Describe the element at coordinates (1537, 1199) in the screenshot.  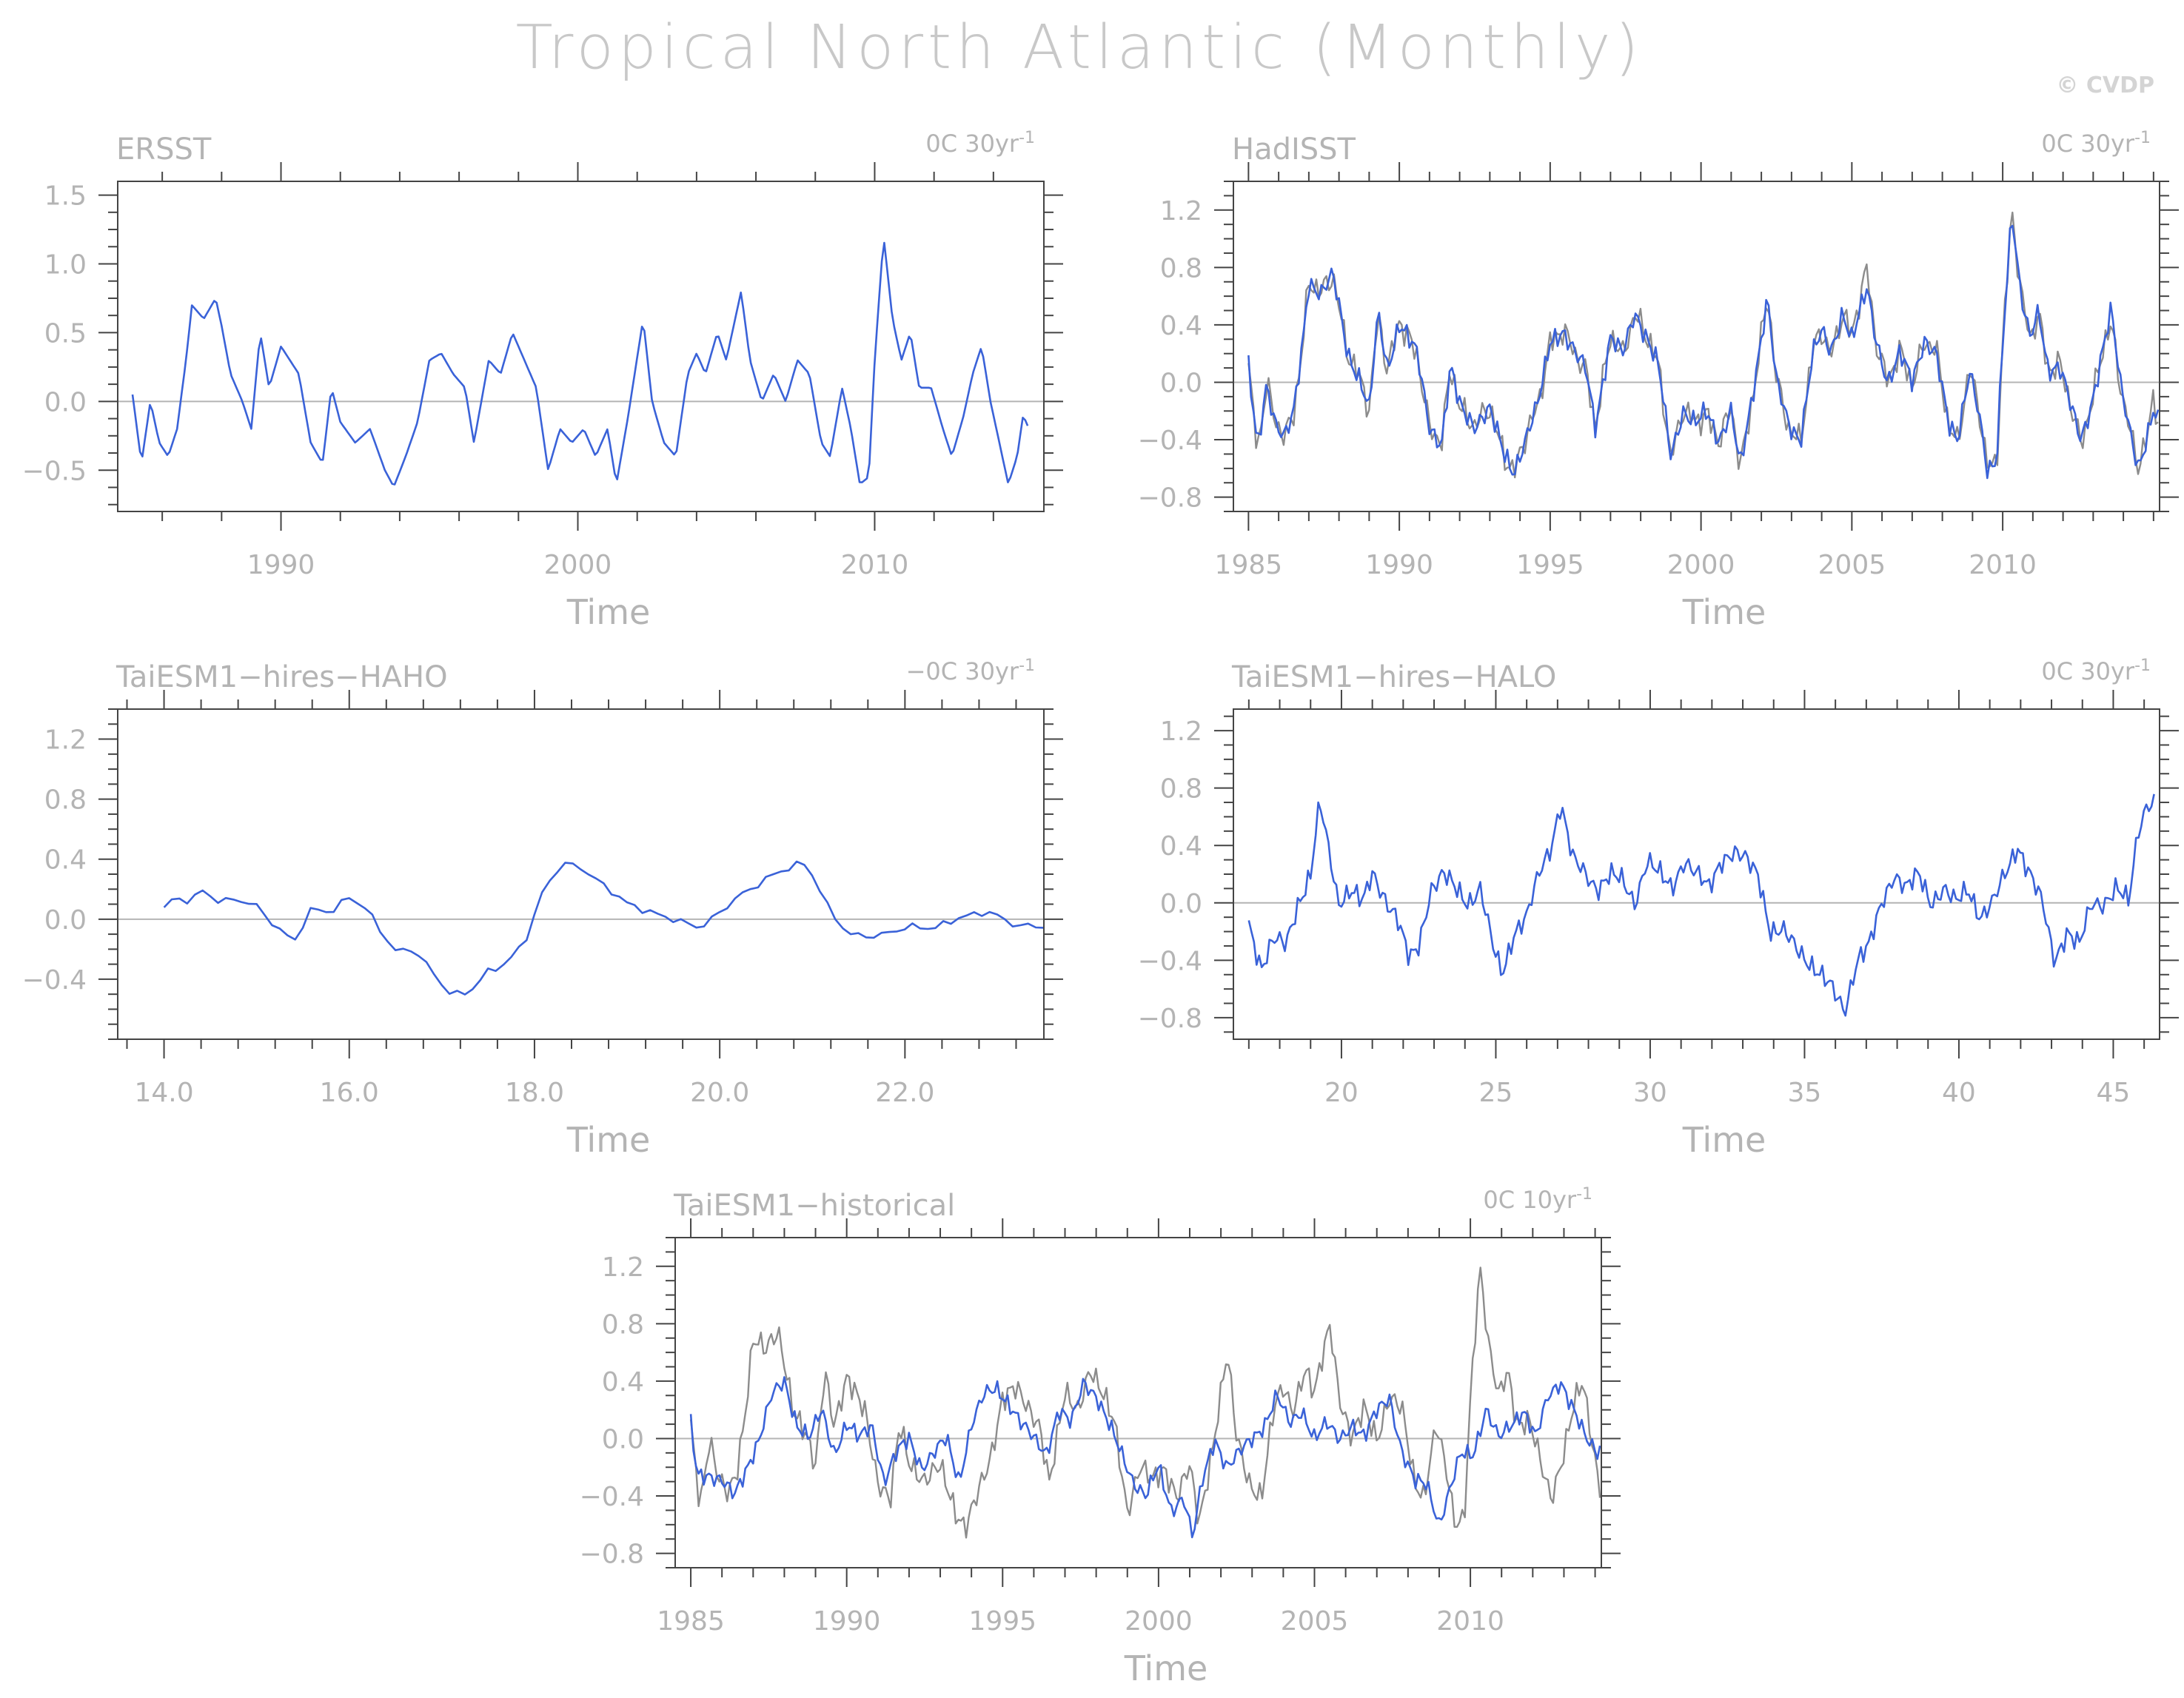
I see `trend-label: 0C 10yr-1` at that location.